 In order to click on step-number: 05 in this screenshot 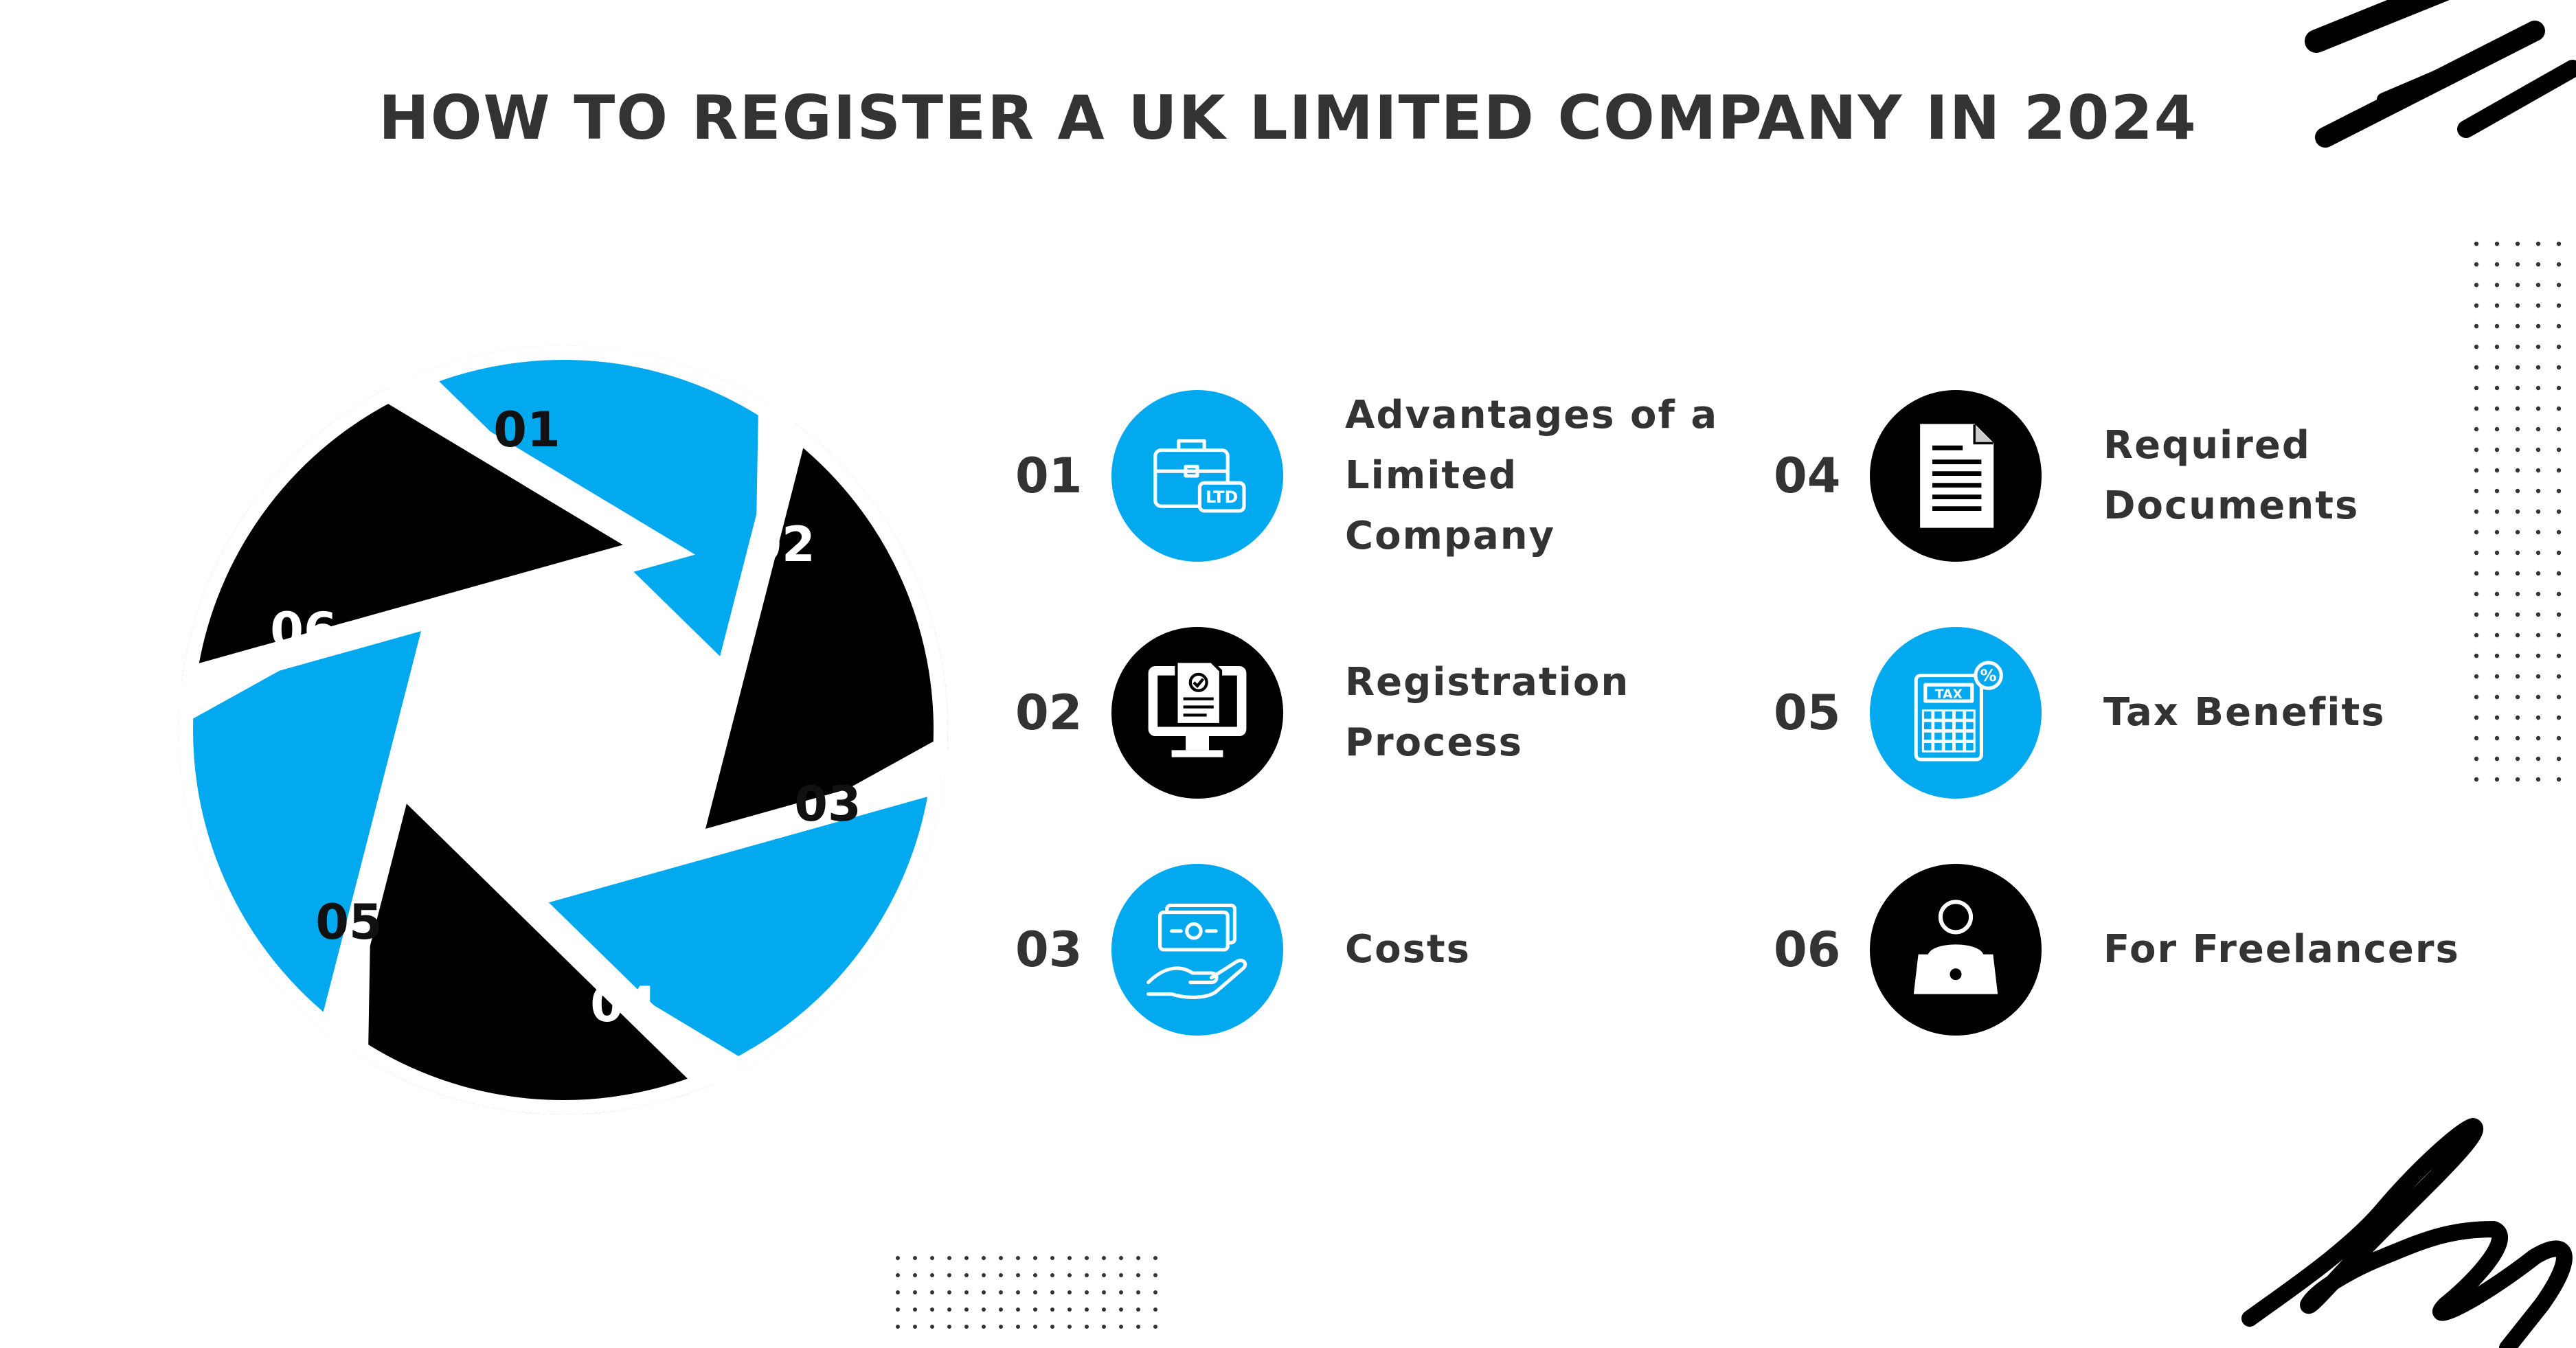, I will do `click(1807, 713)`.